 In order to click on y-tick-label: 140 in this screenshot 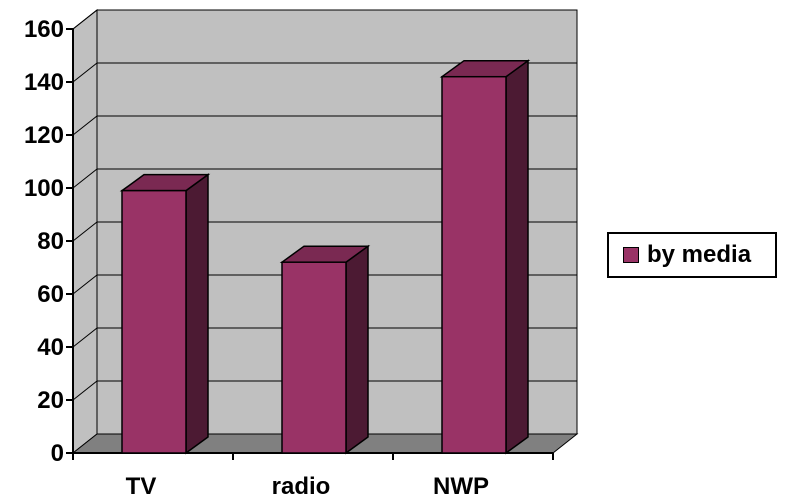, I will do `click(44, 82)`.